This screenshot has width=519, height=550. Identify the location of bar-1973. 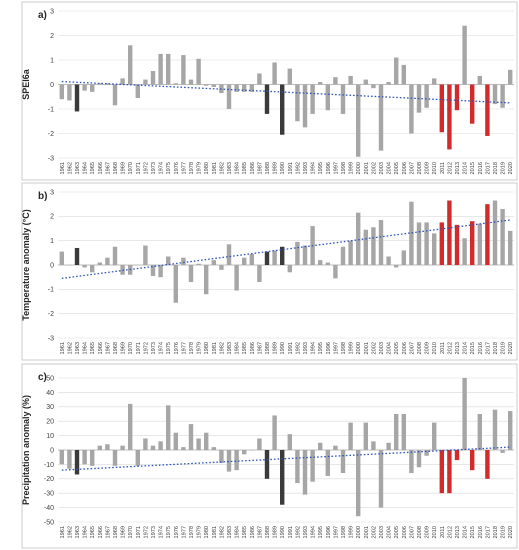
(153, 447).